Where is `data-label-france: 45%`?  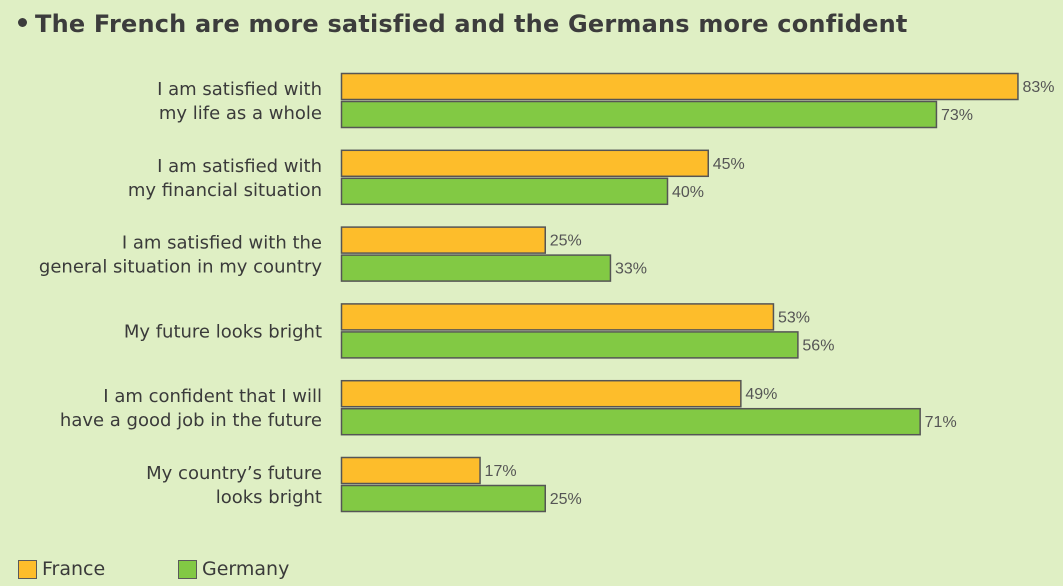 data-label-france: 45% is located at coordinates (729, 164).